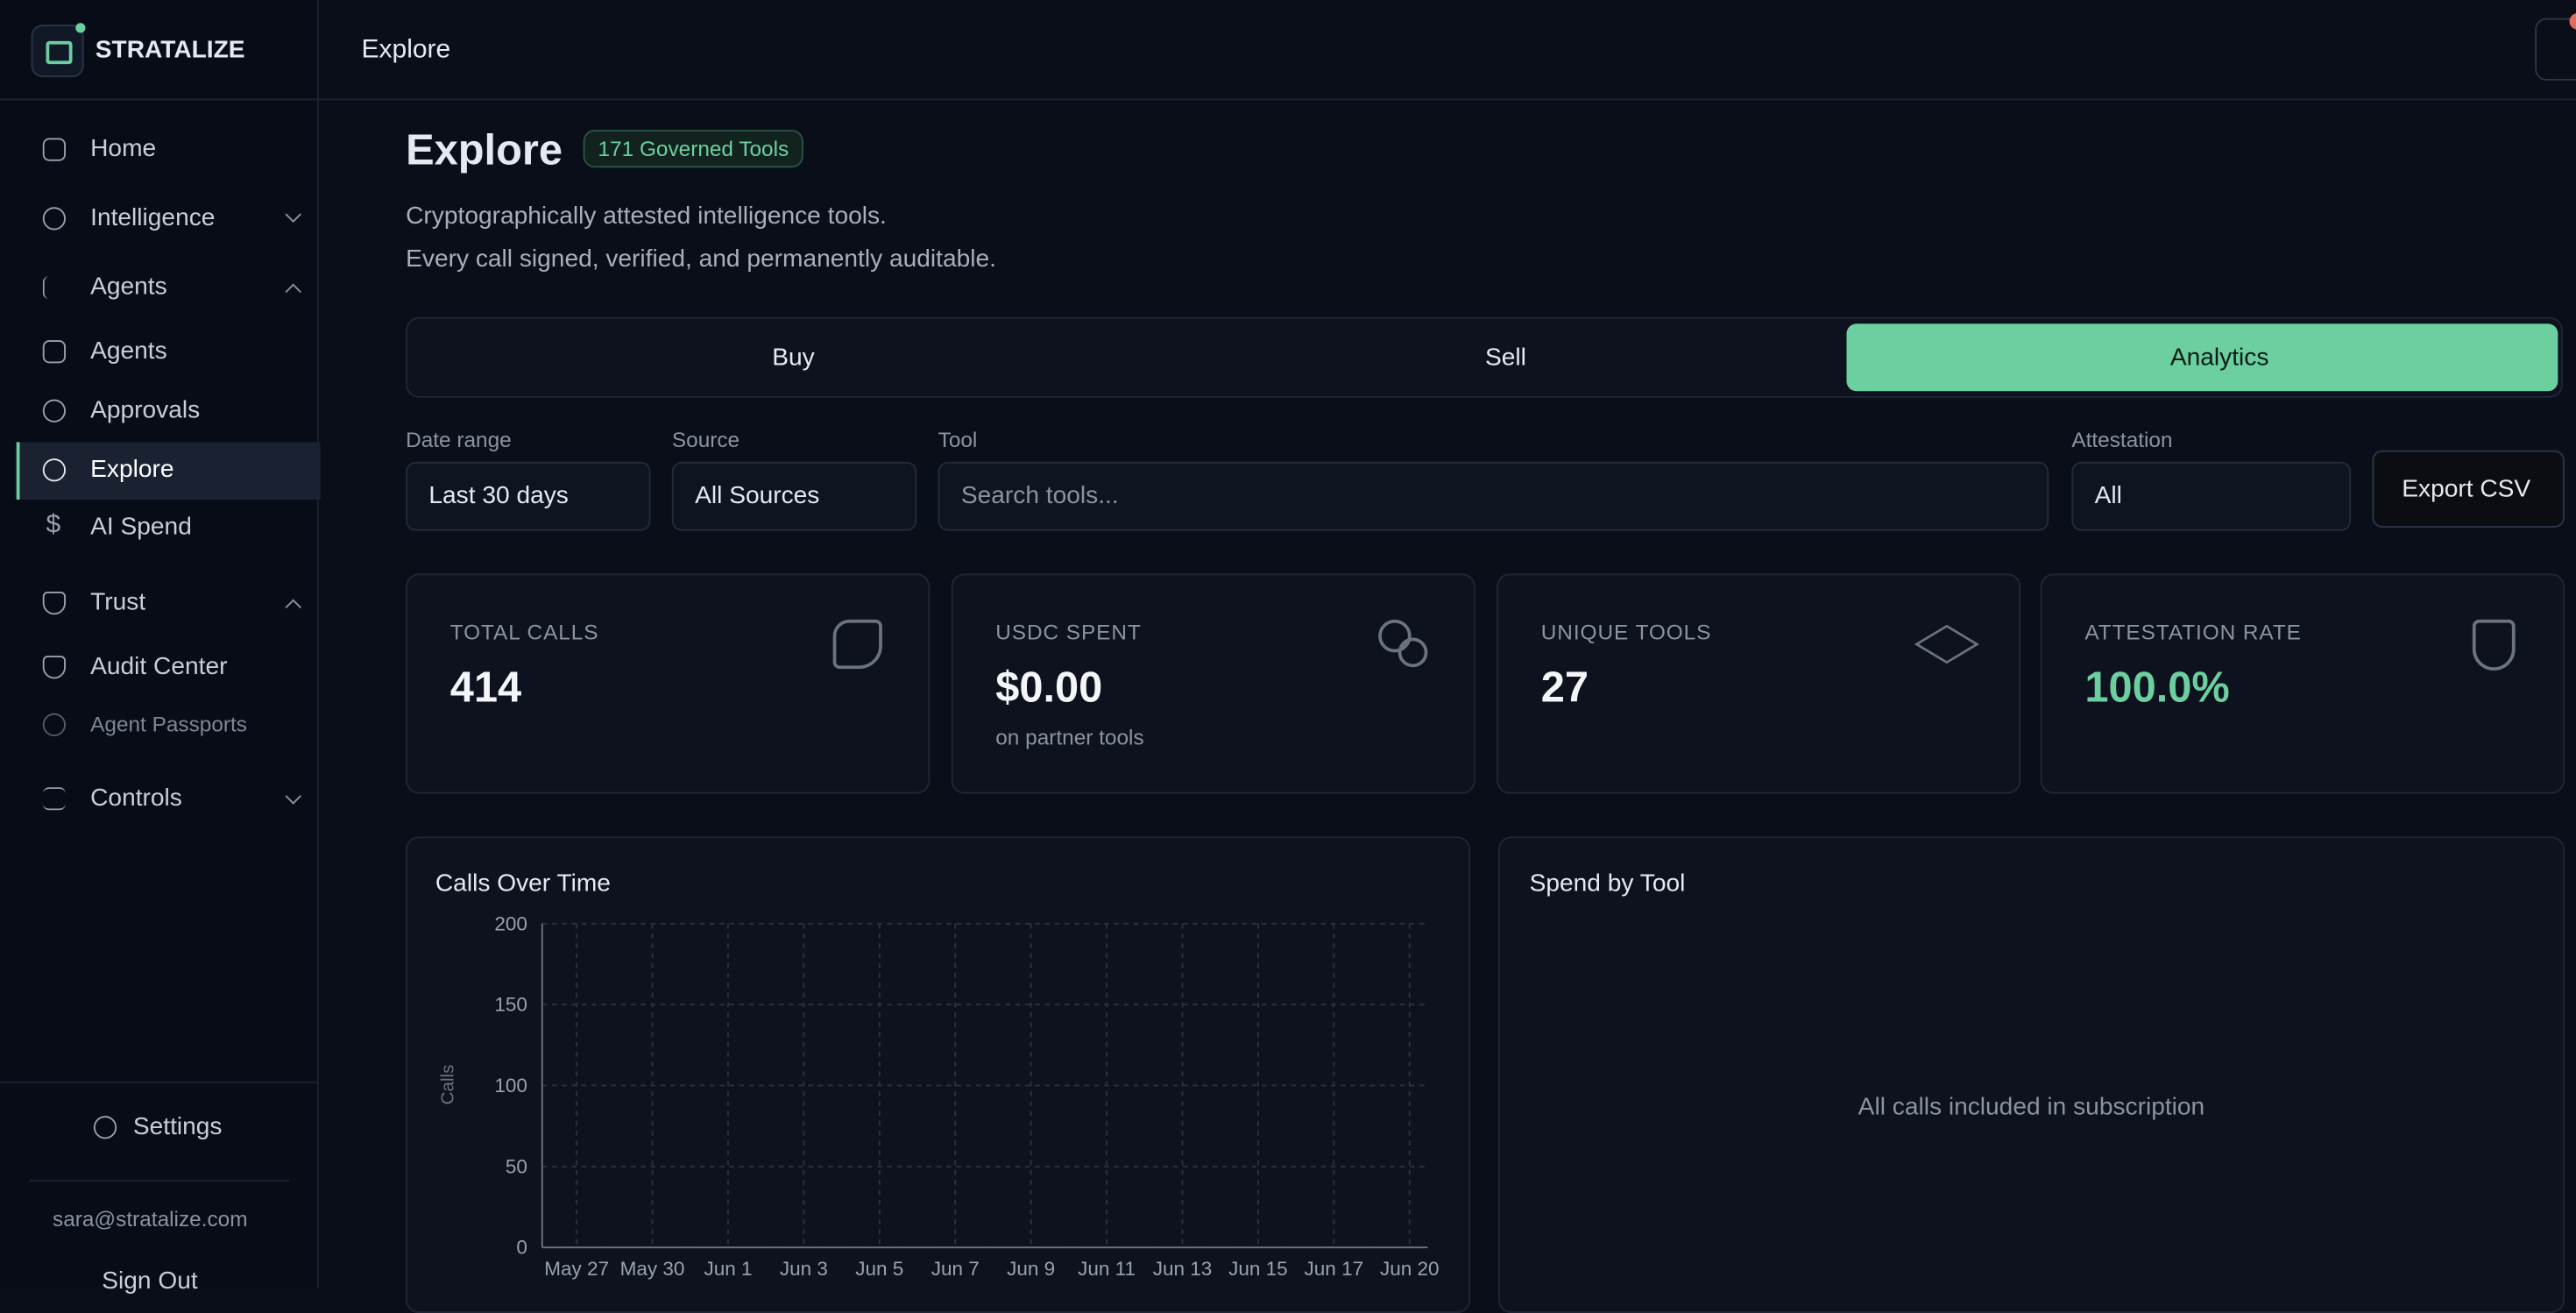 This screenshot has width=2576, height=1313. I want to click on x-tick-label: Jun 1, so click(728, 1269).